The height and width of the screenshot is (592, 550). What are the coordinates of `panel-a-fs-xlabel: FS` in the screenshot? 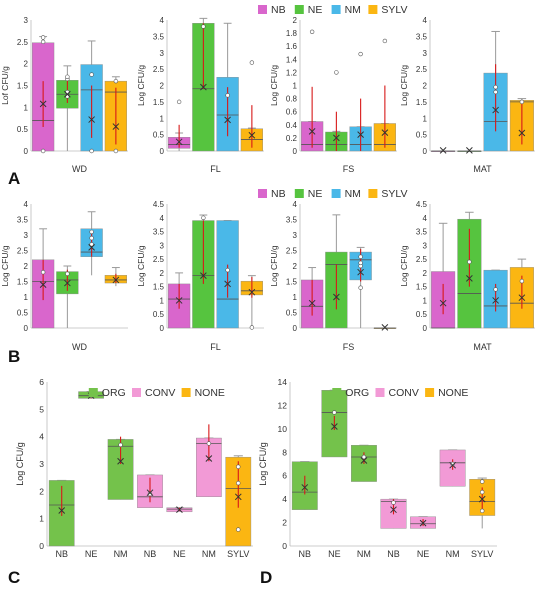 It's located at (349, 169).